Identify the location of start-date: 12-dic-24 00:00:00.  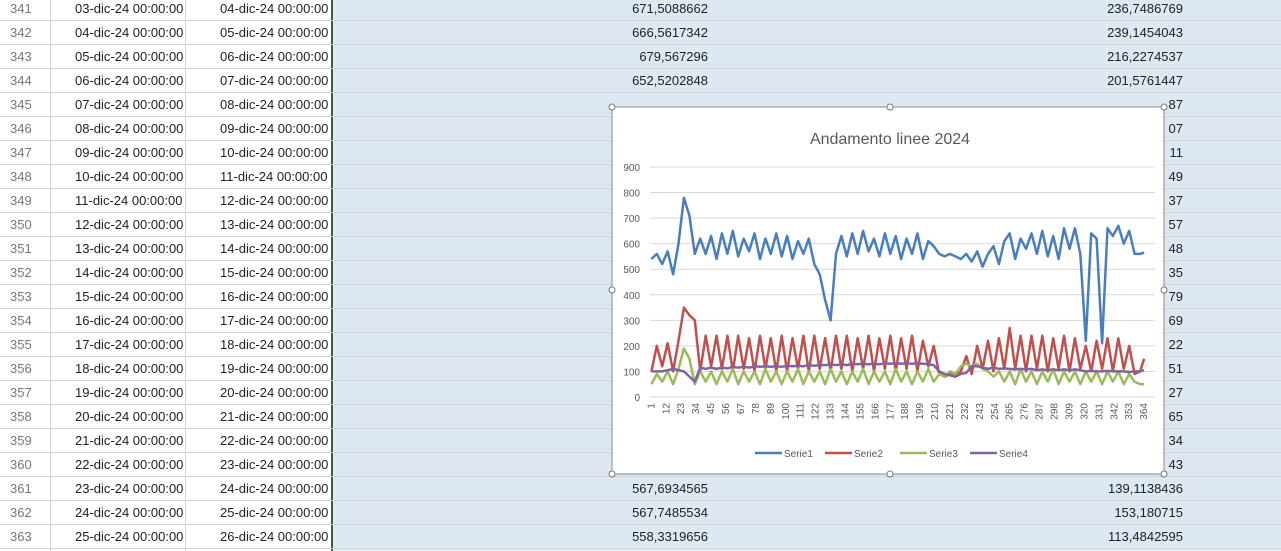
(129, 224).